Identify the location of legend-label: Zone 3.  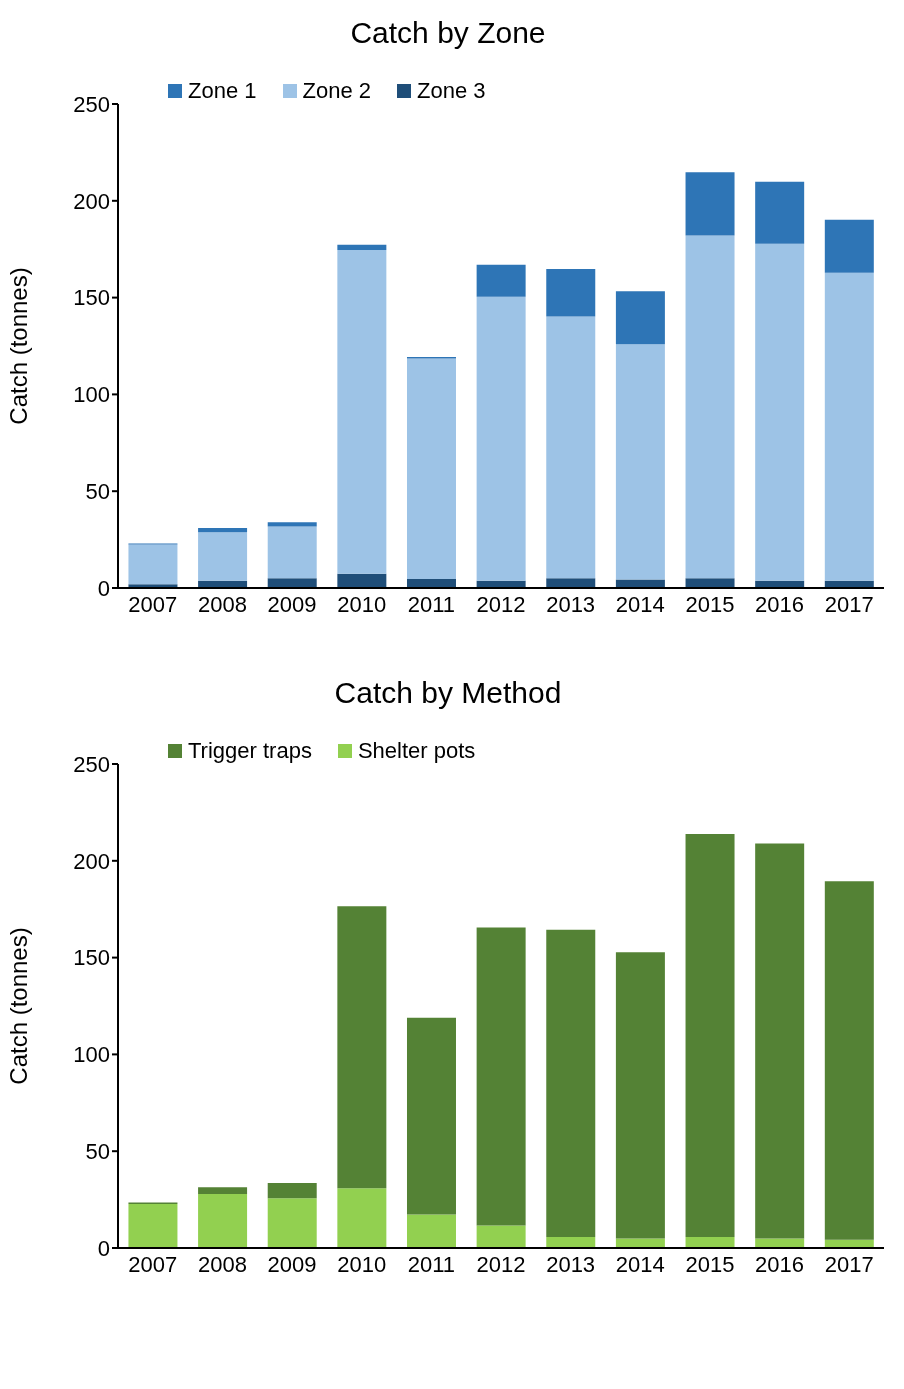
(451, 91).